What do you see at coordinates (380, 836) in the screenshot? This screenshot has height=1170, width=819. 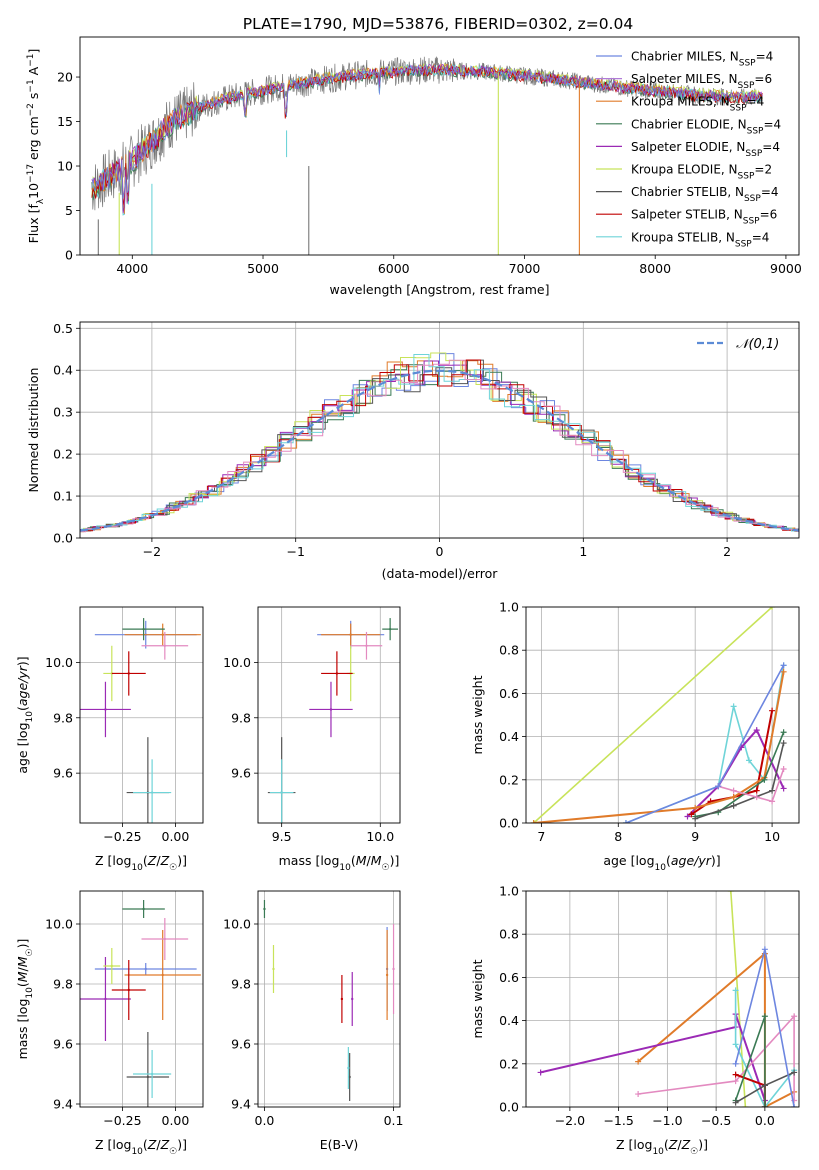 I see `x-tick-label: 10.0` at bounding box center [380, 836].